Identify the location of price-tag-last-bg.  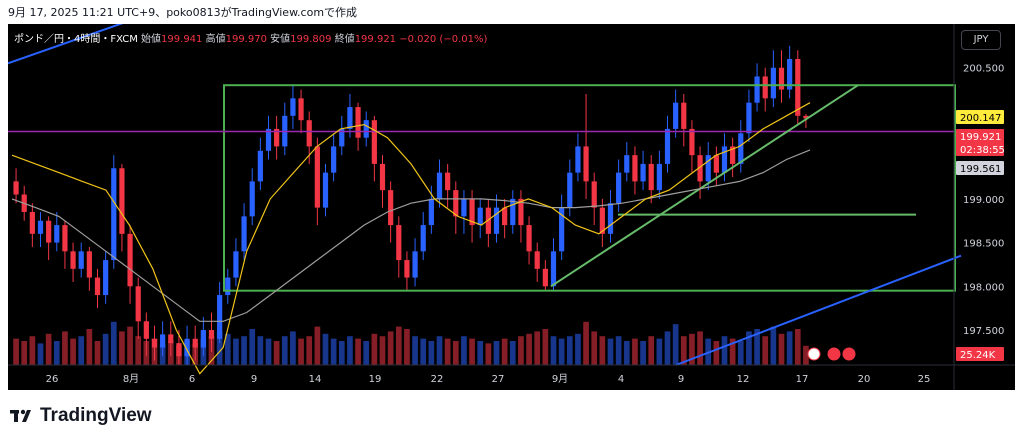
(980, 136).